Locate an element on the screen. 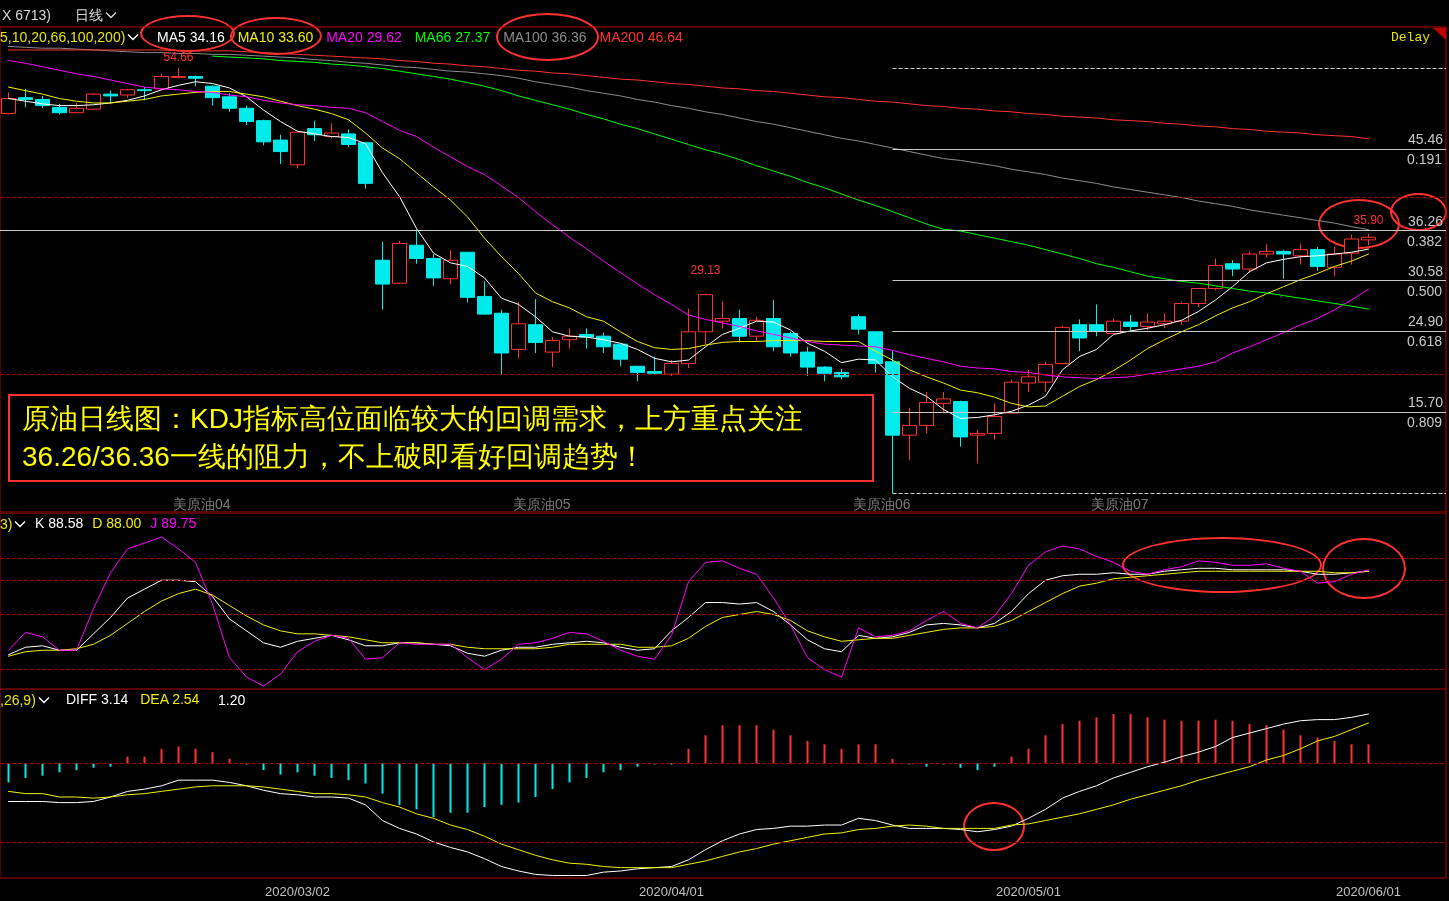 The height and width of the screenshot is (901, 1449). annotation: 0.500 is located at coordinates (1424, 290).